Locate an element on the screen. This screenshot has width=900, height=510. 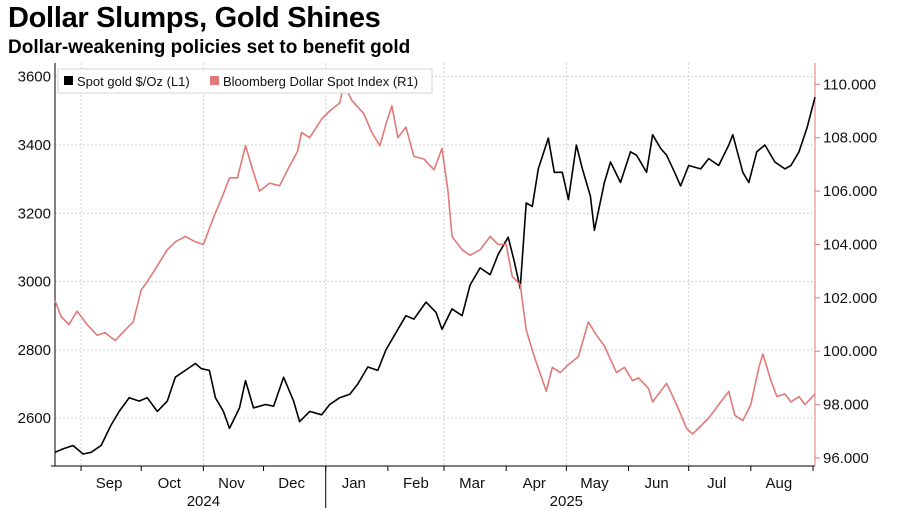
x-month-label: Apr is located at coordinates (534, 483).